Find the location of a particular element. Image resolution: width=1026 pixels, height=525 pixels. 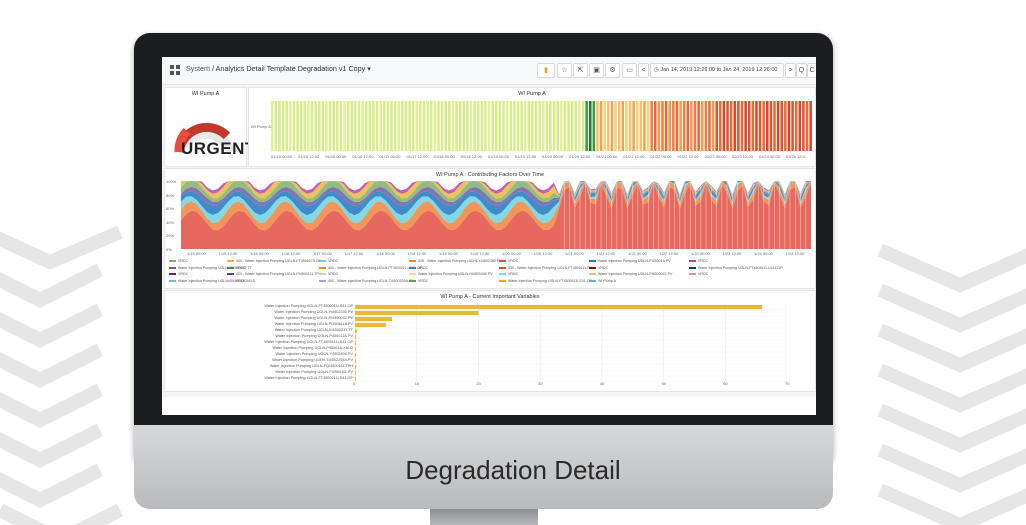

bar-chart-plus-icon: ▮ is located at coordinates (546, 70).